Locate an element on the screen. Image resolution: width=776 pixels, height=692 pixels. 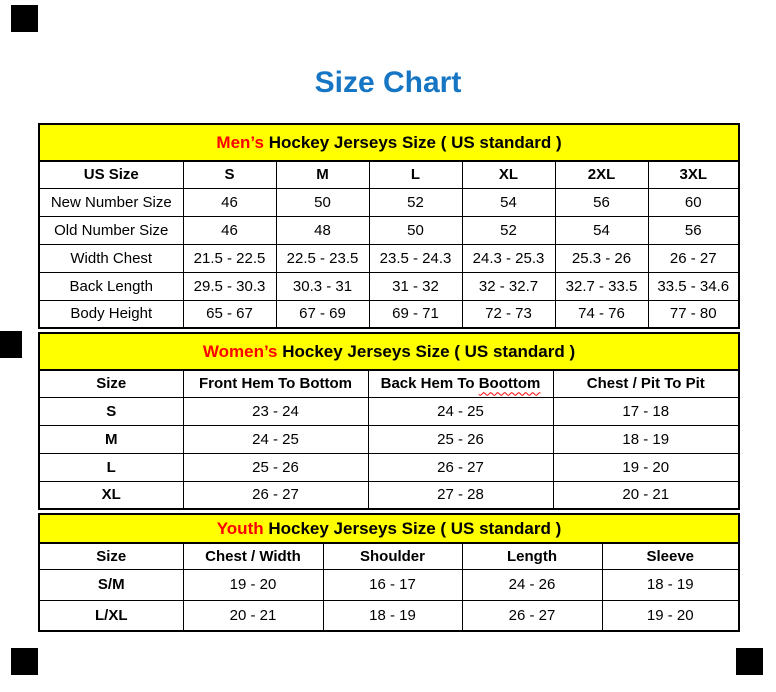
col-header: Chest / Width is located at coordinates (253, 556).